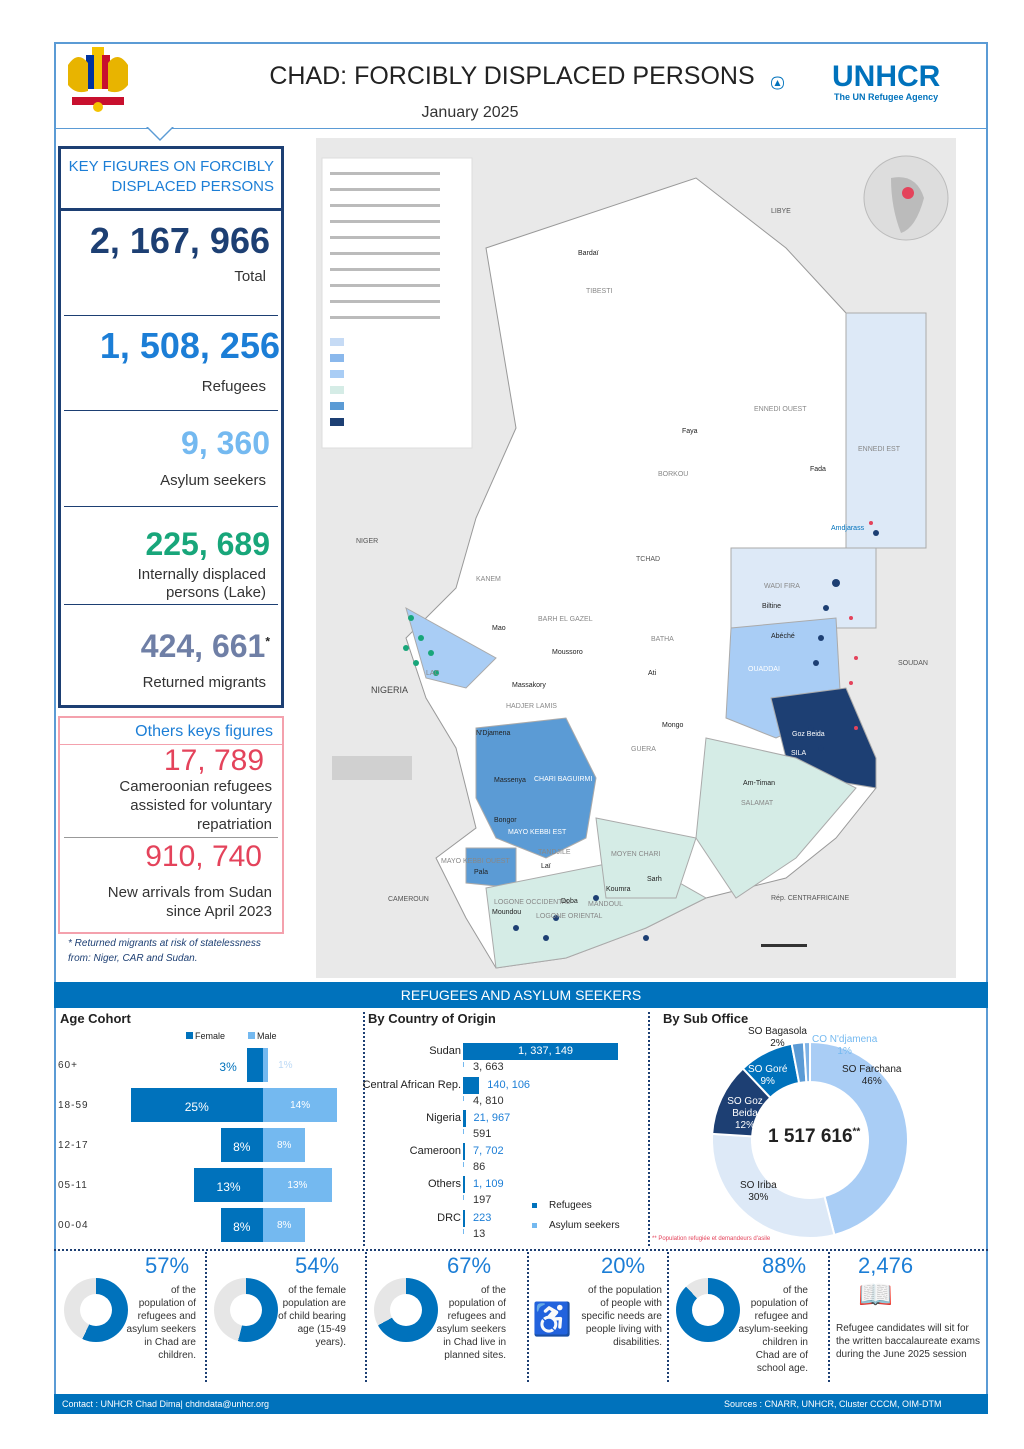  What do you see at coordinates (563, 779) in the screenshot?
I see `svg-text: CHARI BAGUIRMI` at bounding box center [563, 779].